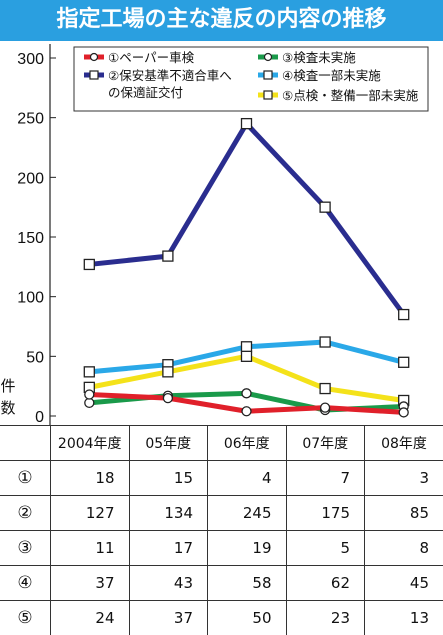 This screenshot has width=443, height=635. Describe the element at coordinates (247, 443) in the screenshot. I see `x-tick-label: 06年度` at that location.